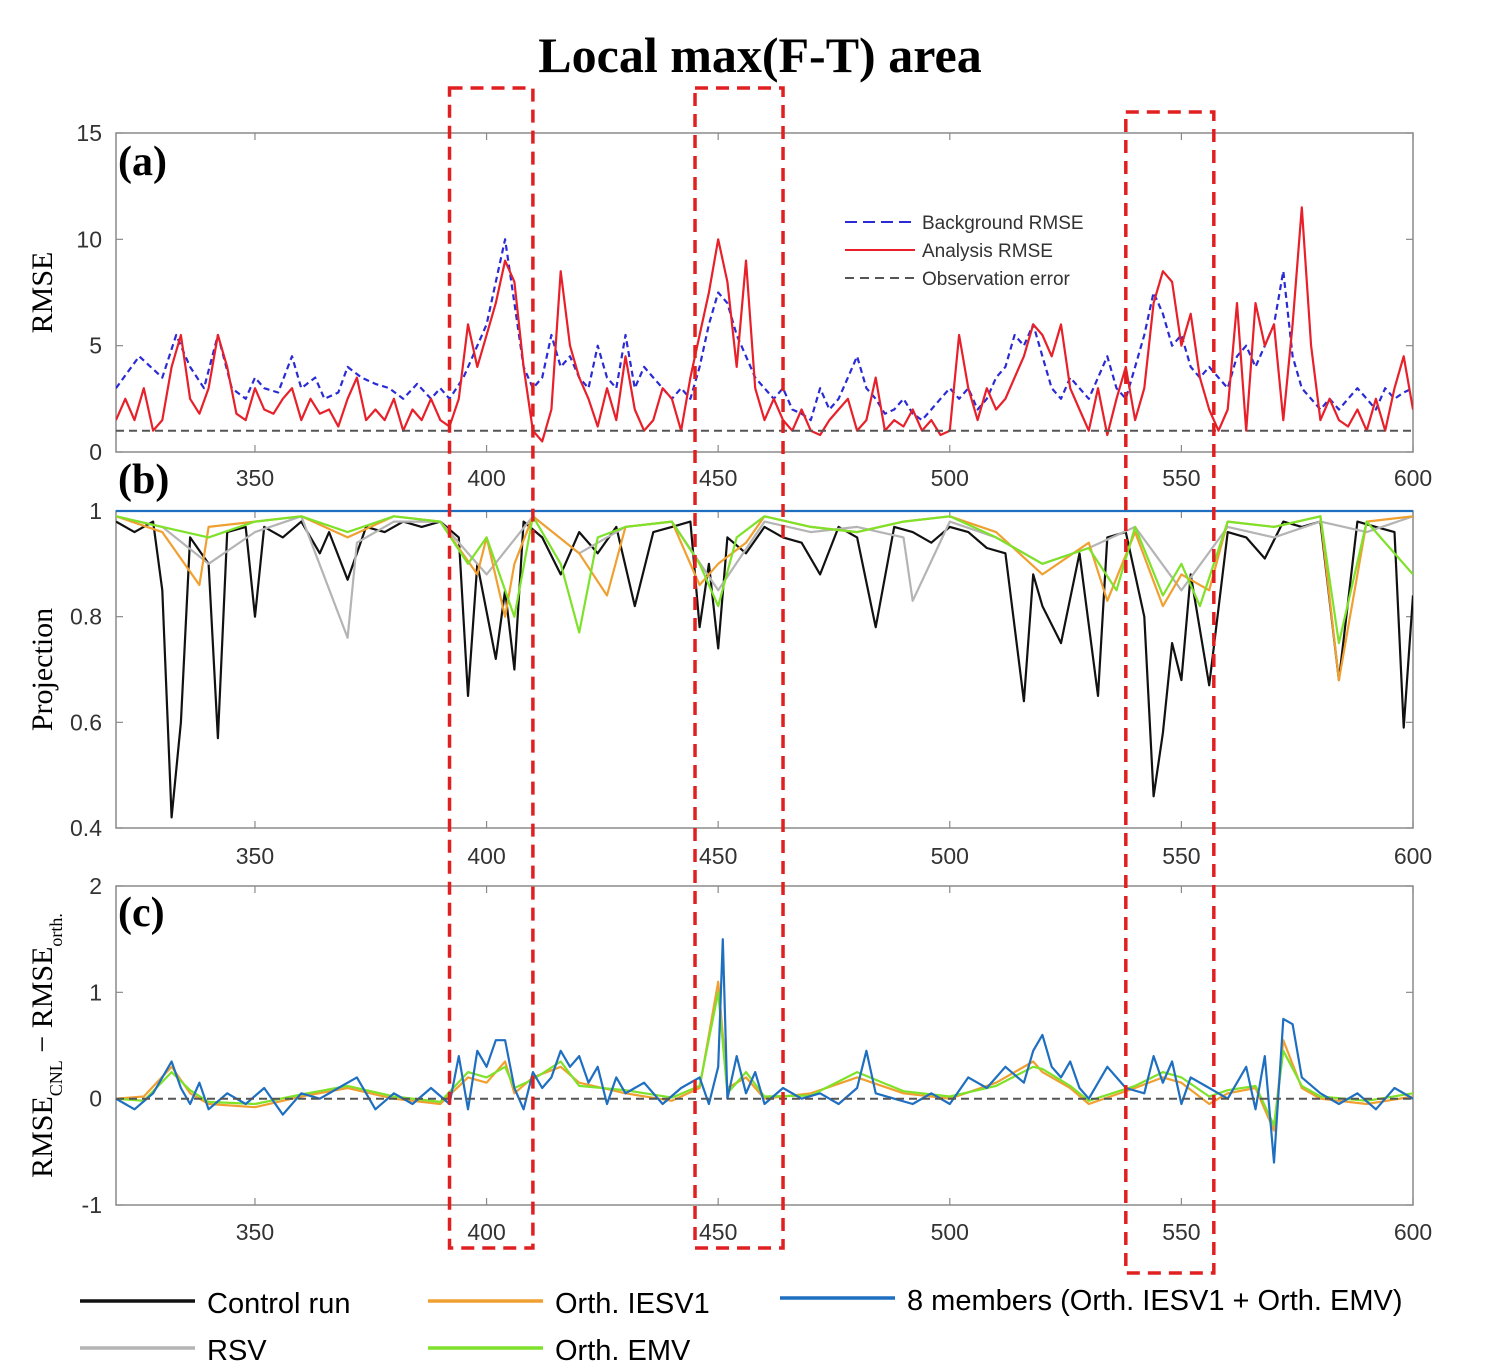  What do you see at coordinates (987, 251) in the screenshot?
I see `legend-label: Analysis RMSE` at bounding box center [987, 251].